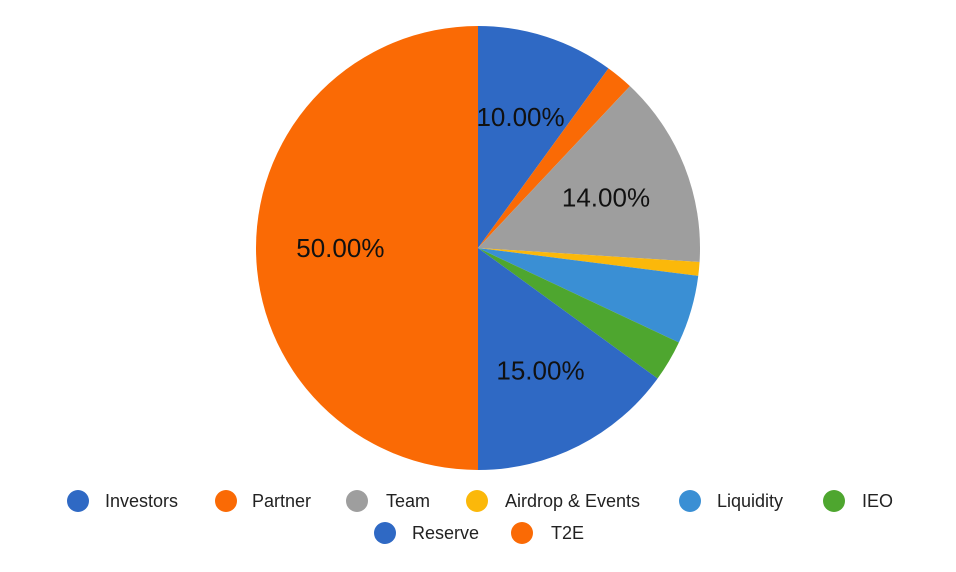 The width and height of the screenshot is (956, 572). I want to click on slice-label-reserve: 15.00%, so click(540, 371).